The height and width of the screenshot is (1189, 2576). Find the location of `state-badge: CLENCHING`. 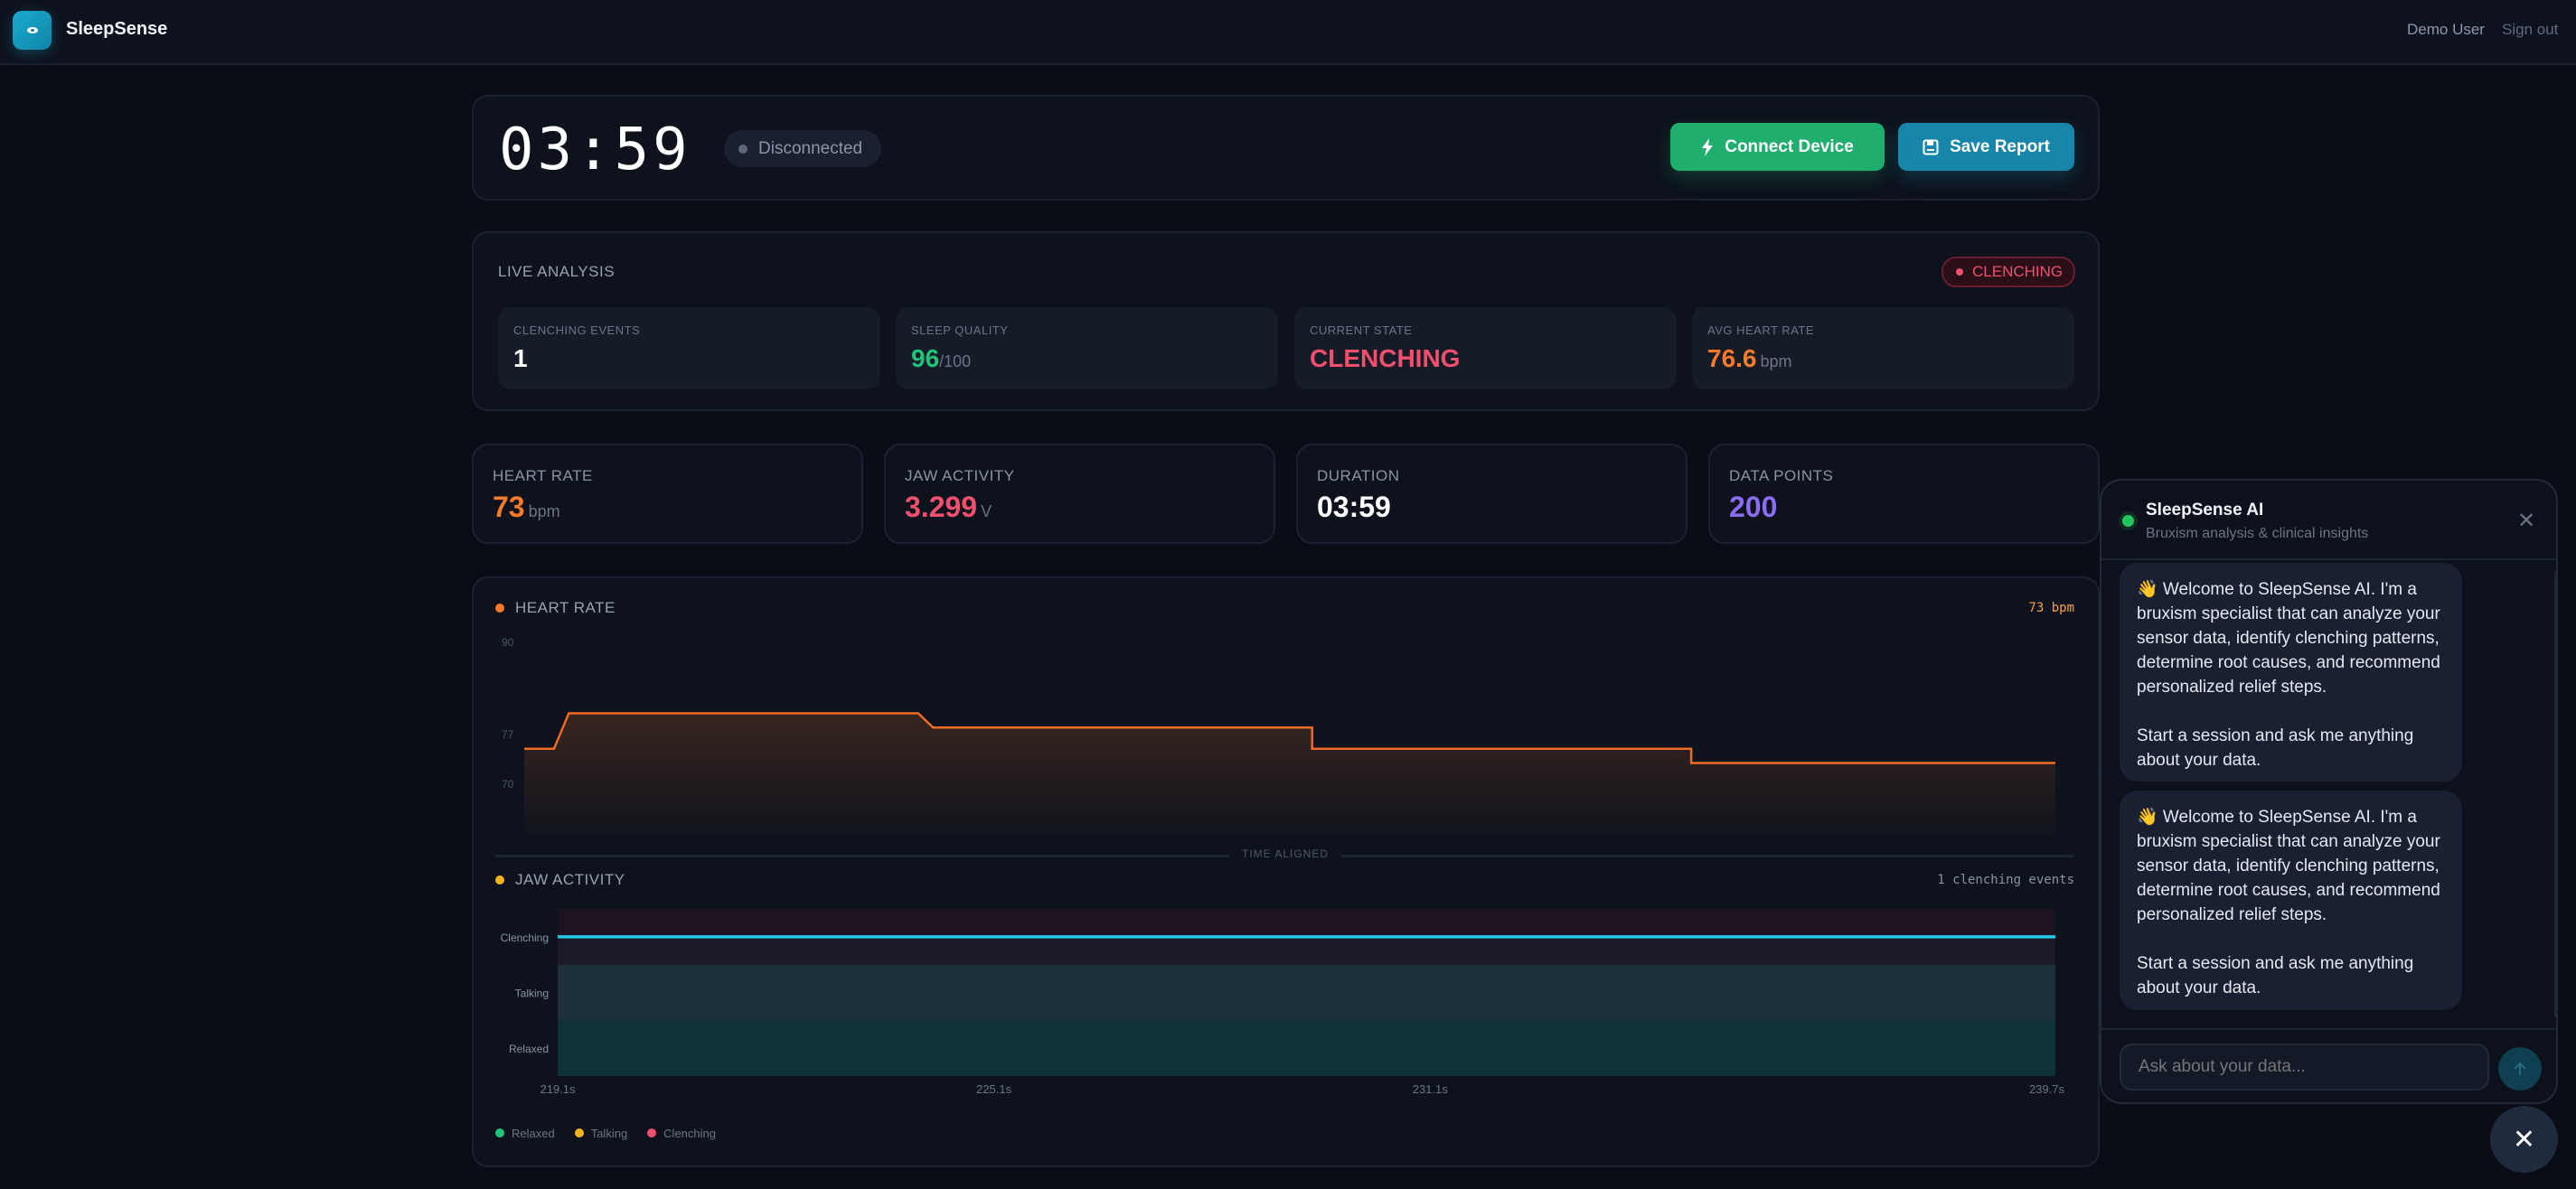

state-badge: CLENCHING is located at coordinates (2008, 272).